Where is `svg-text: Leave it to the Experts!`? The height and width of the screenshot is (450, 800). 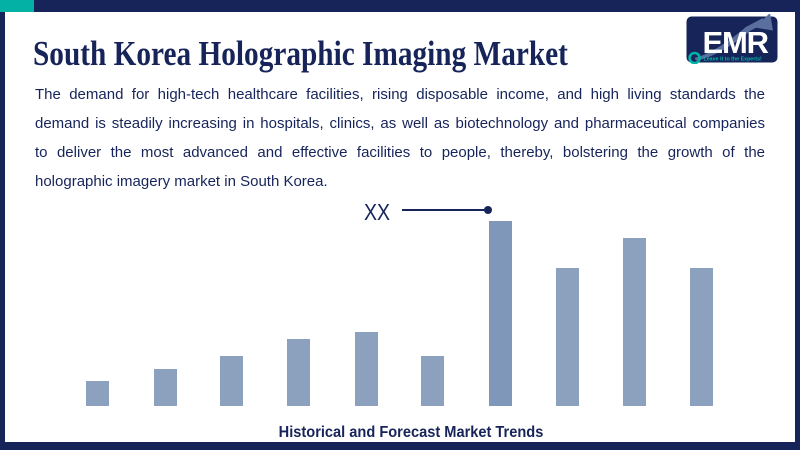
svg-text: Leave it to the Experts! is located at coordinates (733, 59).